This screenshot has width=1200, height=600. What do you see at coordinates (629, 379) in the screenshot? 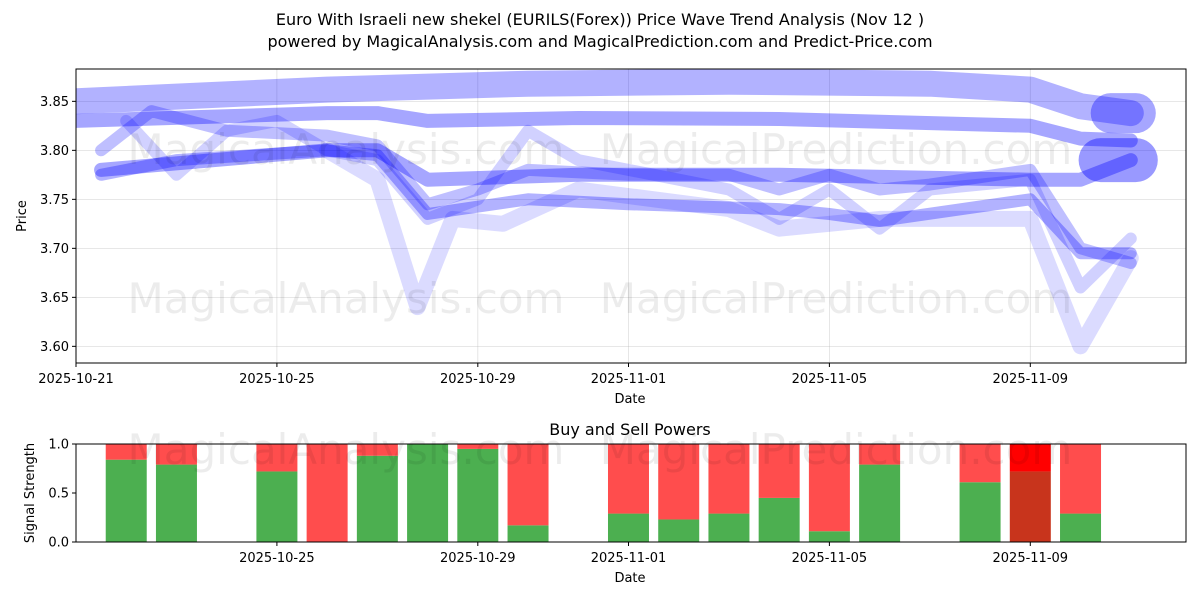
I see `price-x-tick-label: 2025-11-01` at bounding box center [629, 379].